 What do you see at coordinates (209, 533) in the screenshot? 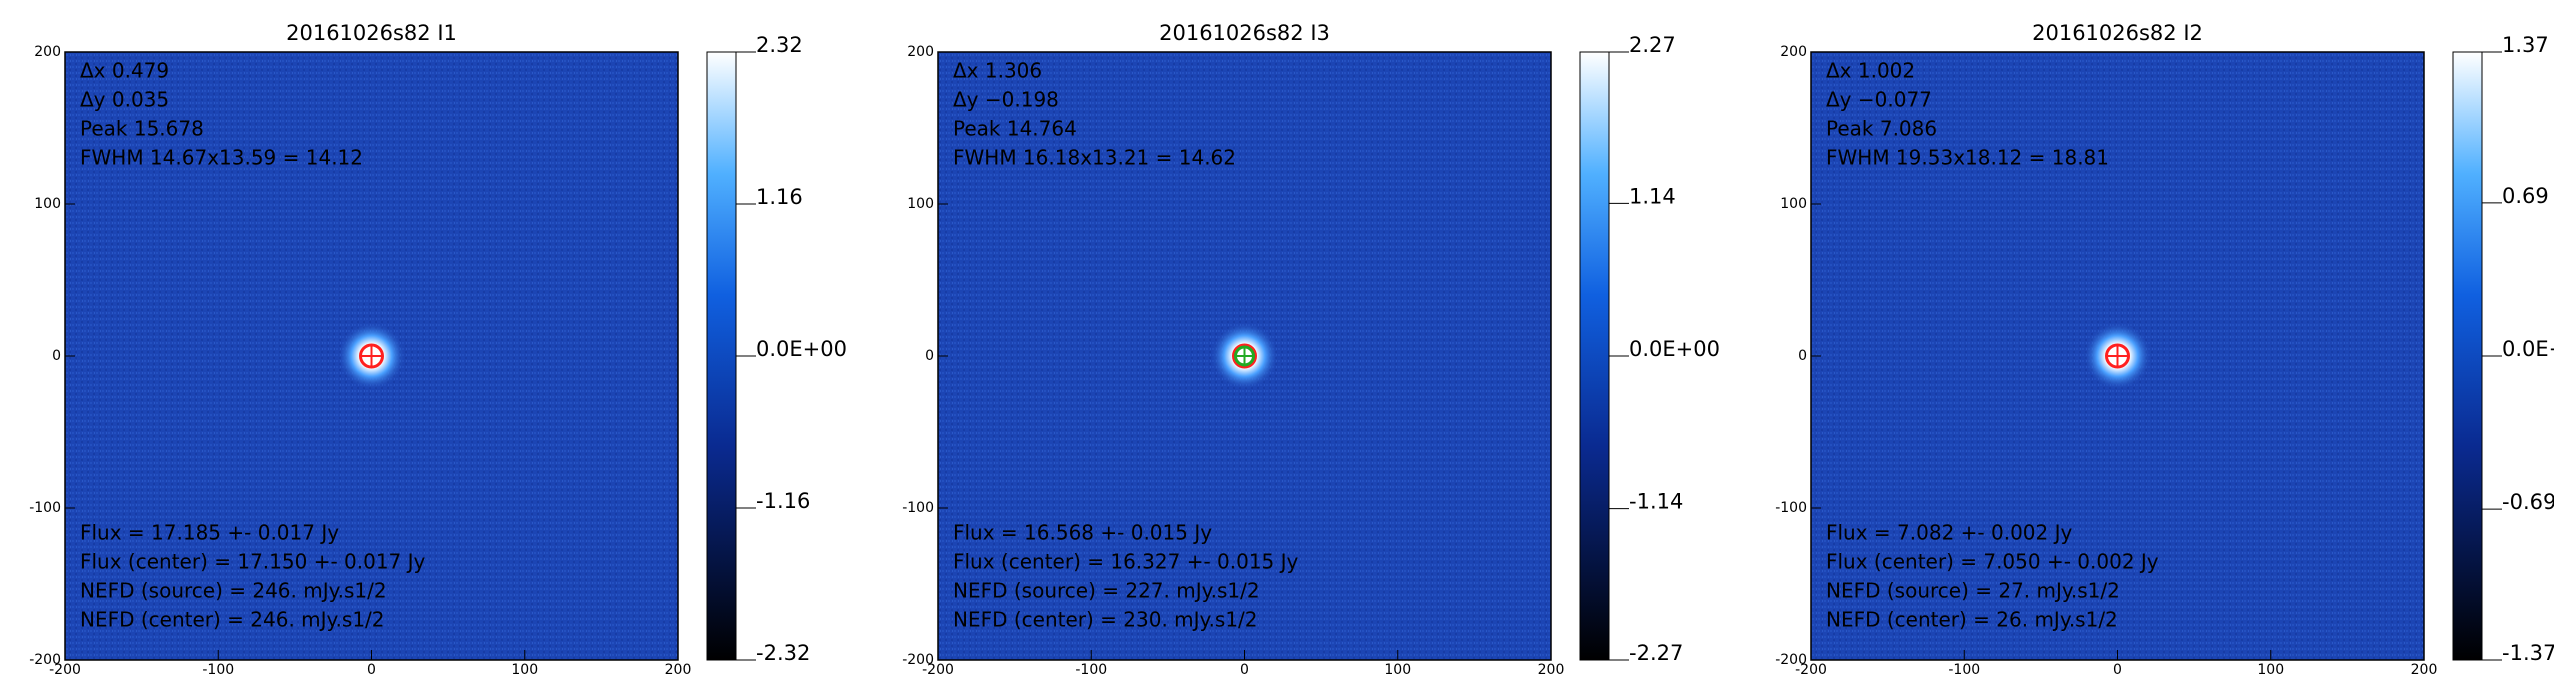
I see `annotation: Flux = 17.185 +- 0.017 Jy` at bounding box center [209, 533].